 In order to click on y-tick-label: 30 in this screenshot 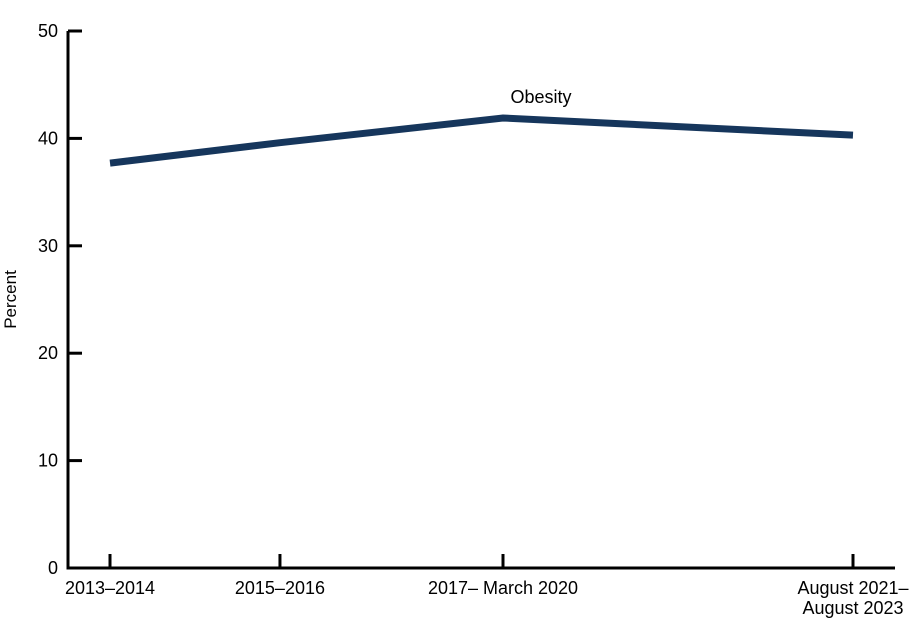, I will do `click(48, 246)`.